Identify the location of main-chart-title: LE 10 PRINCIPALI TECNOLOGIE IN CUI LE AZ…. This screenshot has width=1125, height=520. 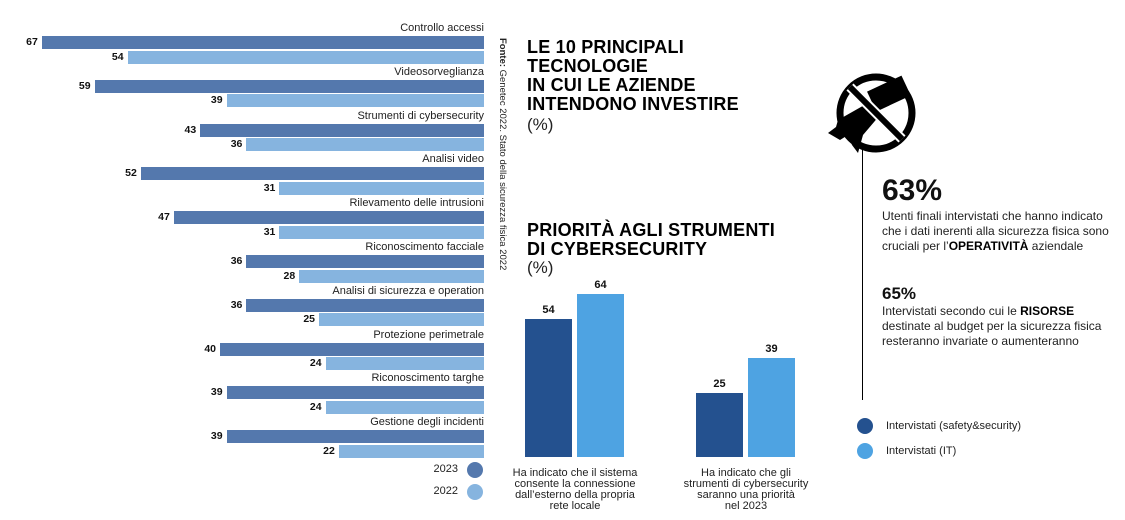
(633, 76).